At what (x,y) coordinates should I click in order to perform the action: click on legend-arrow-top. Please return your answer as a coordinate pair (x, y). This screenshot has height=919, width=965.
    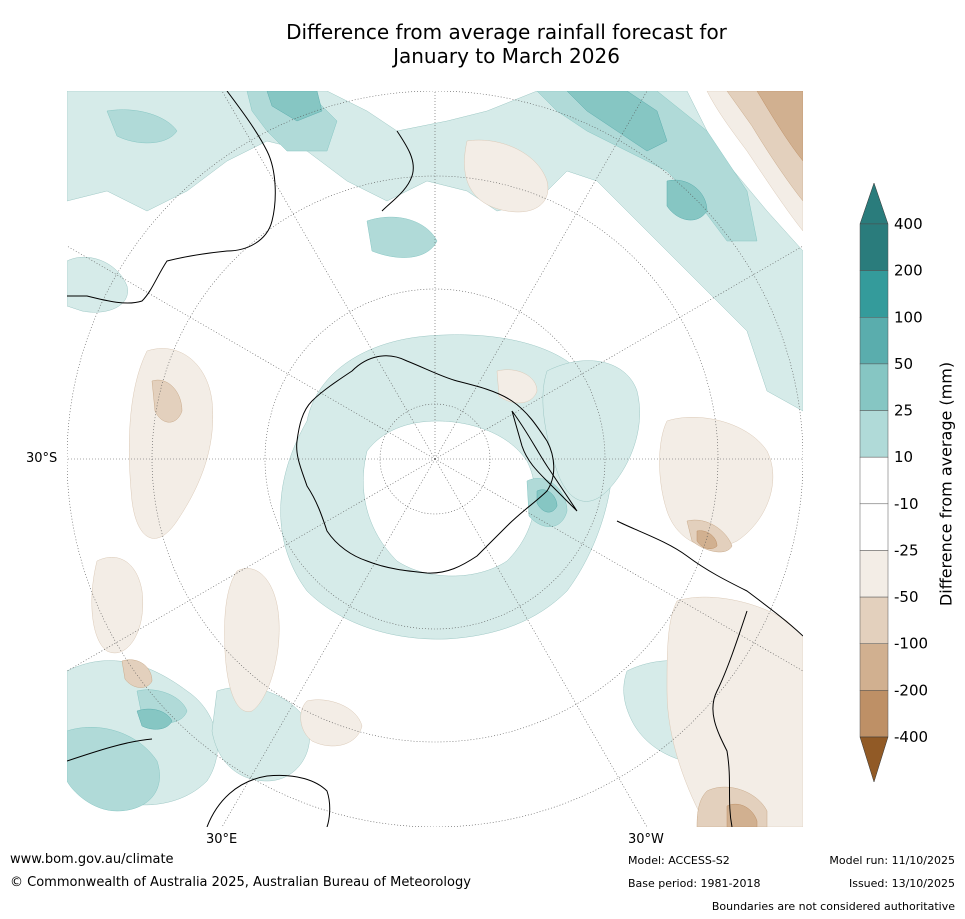
    Looking at the image, I should click on (874, 203).